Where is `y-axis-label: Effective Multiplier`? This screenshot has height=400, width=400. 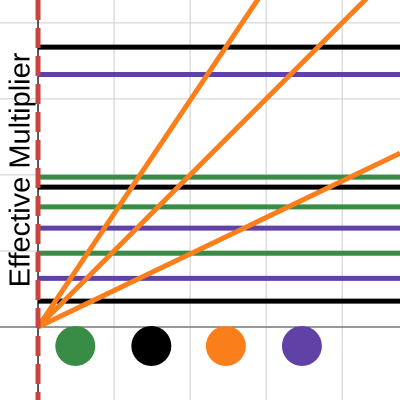
y-axis-label: Effective Multiplier is located at coordinates (21, 169).